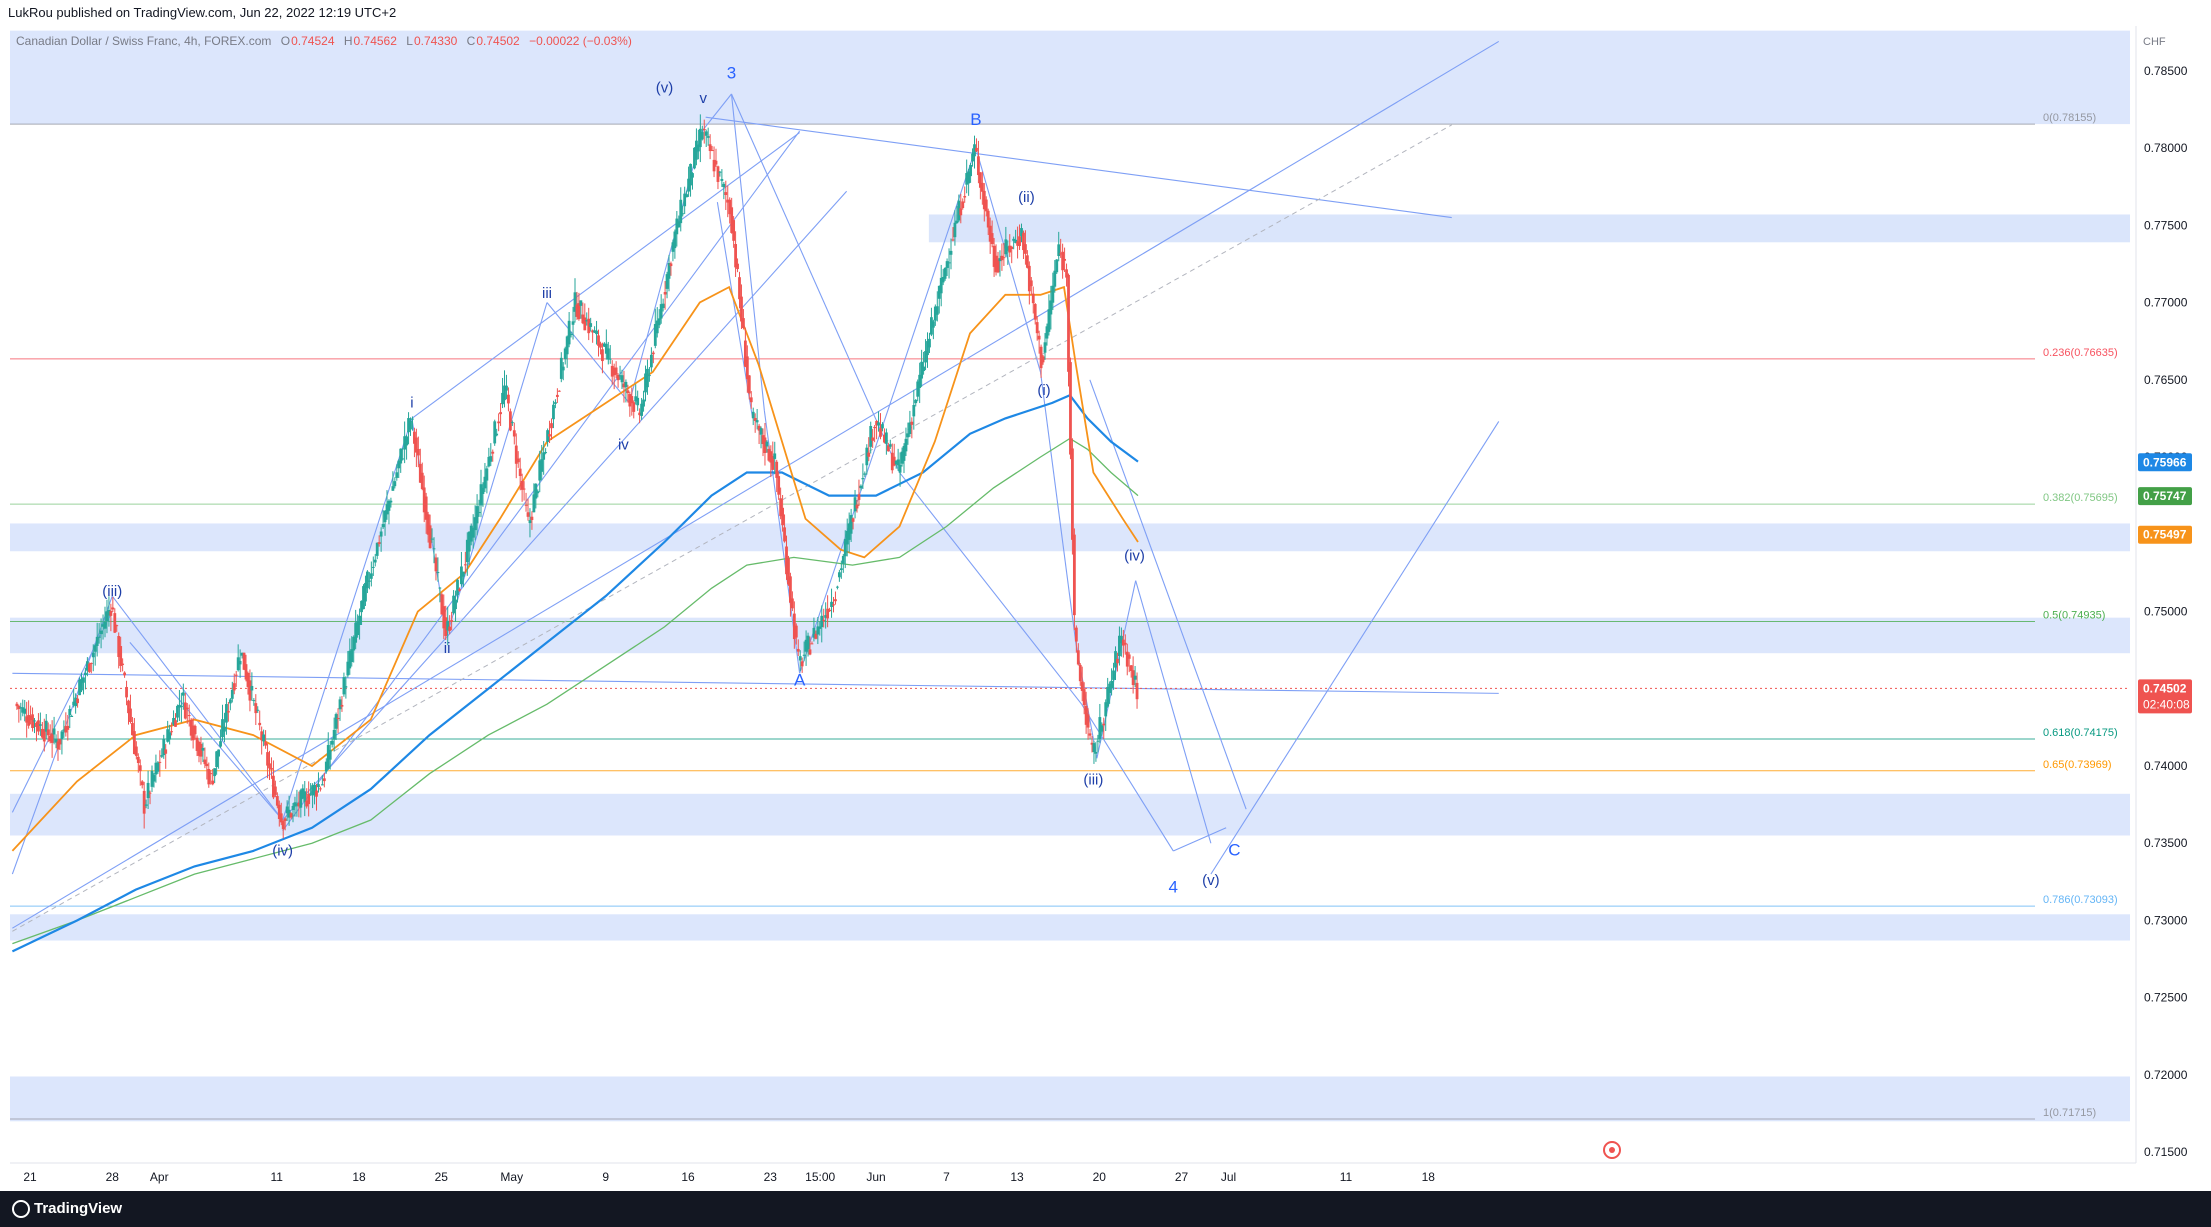 Image resolution: width=2211 pixels, height=1227 pixels. Describe the element at coordinates (605, 1177) in the screenshot. I see `x-tick-label: 9` at that location.